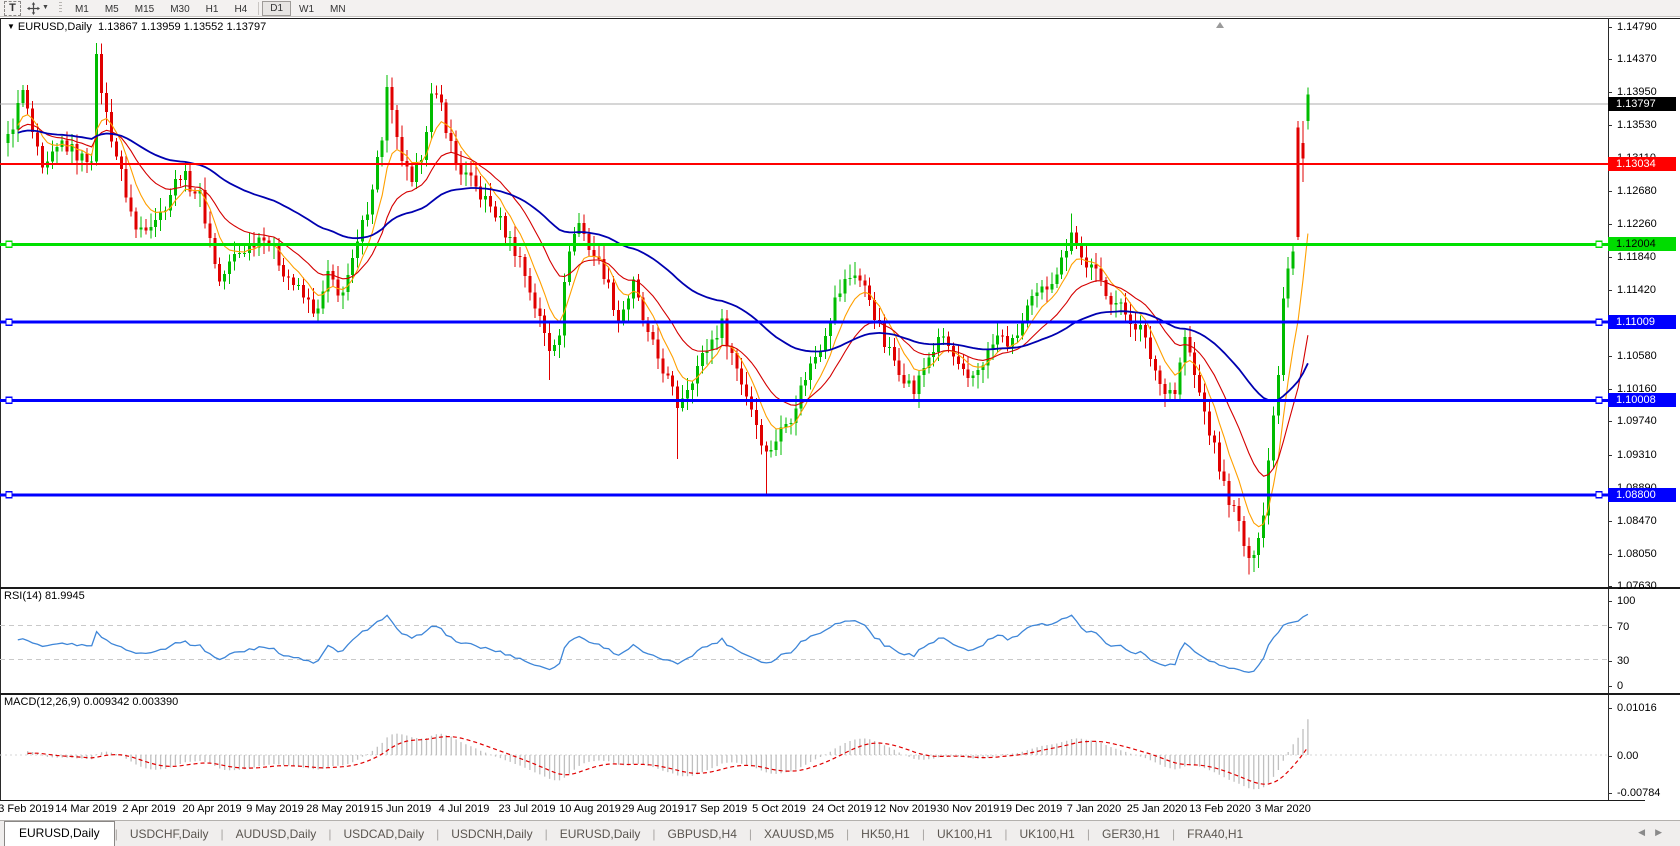 The height and width of the screenshot is (846, 1680). What do you see at coordinates (1637, 224) in the screenshot?
I see `price-tick-label: 1.12260` at bounding box center [1637, 224].